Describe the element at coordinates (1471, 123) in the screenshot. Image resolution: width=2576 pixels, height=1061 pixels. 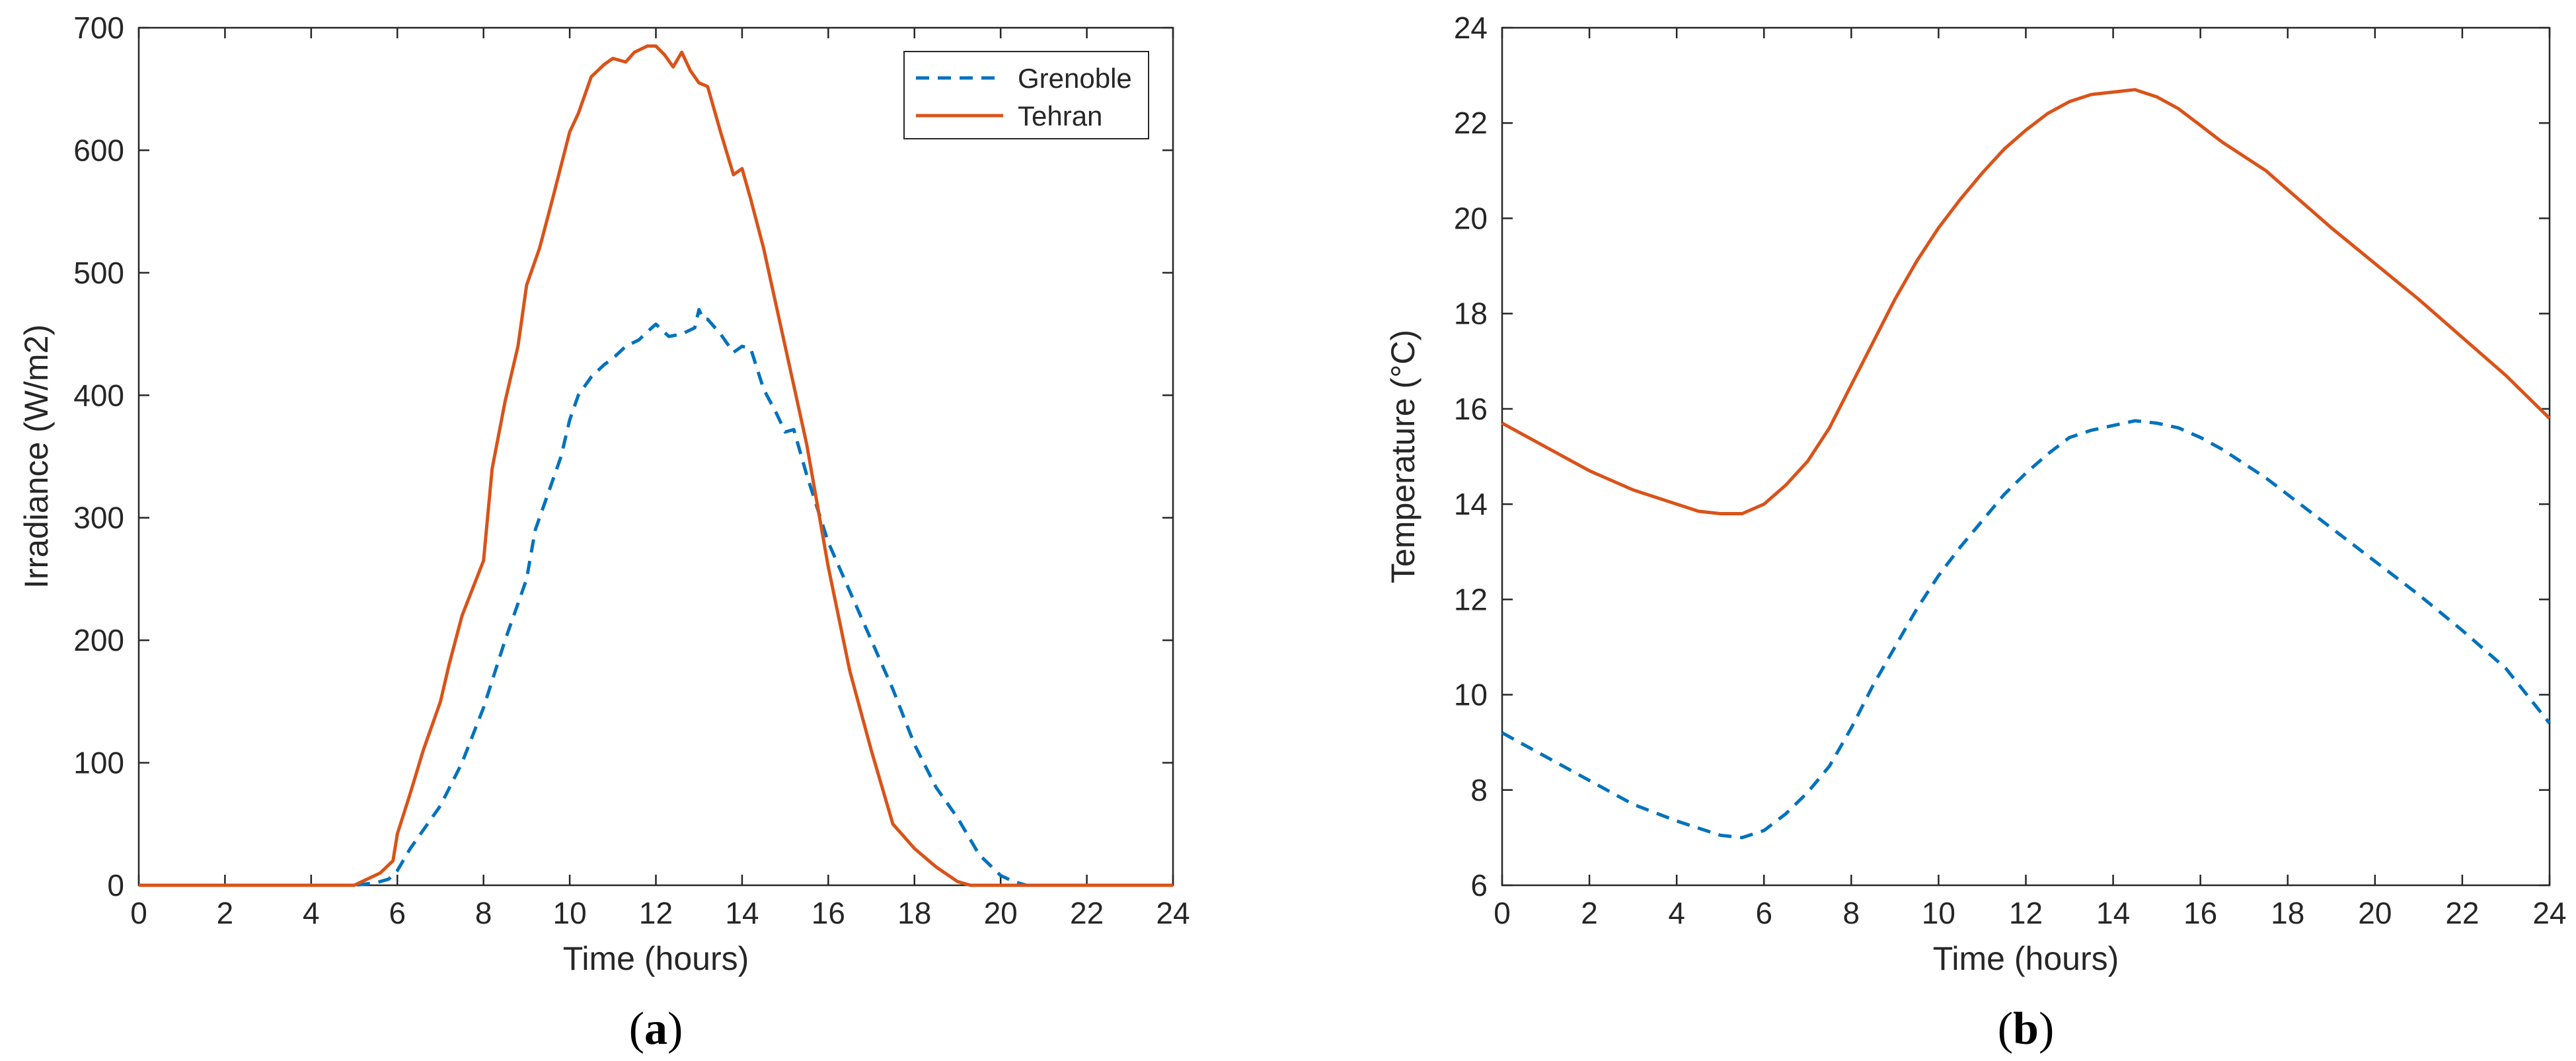
I see `y-tick-label: 22` at that location.